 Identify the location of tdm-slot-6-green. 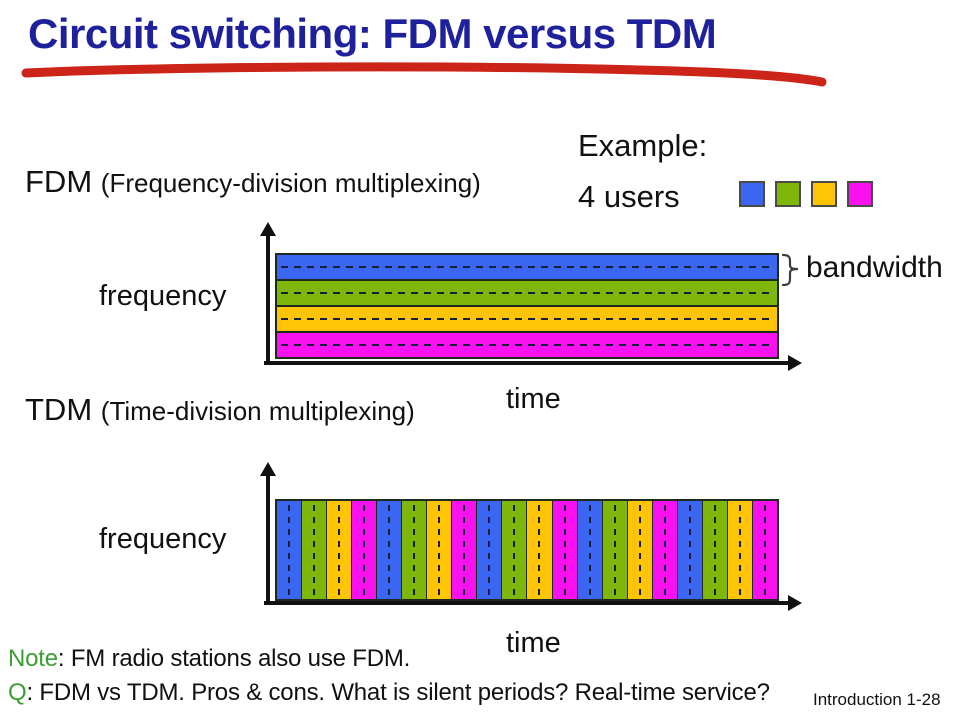
(414, 550).